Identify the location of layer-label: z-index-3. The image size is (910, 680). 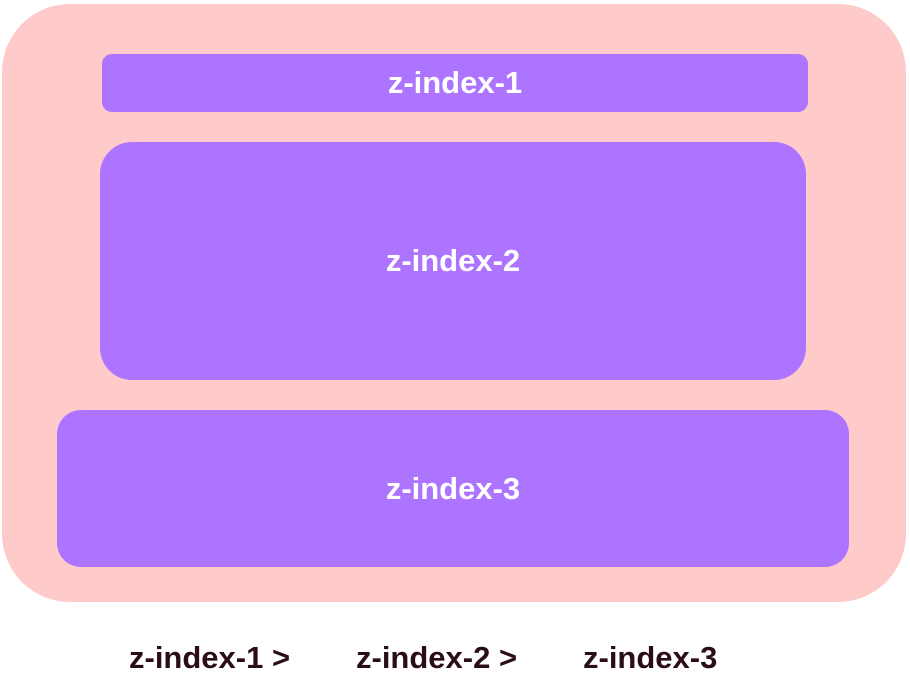
(453, 488).